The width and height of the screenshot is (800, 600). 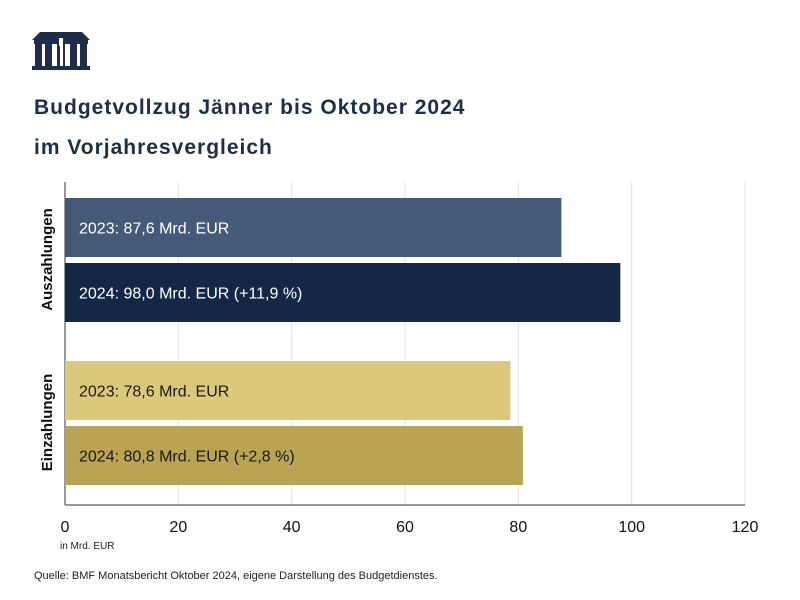 I want to click on bar-label: 2023: 78,6 Mrd. EUR, so click(x=154, y=392).